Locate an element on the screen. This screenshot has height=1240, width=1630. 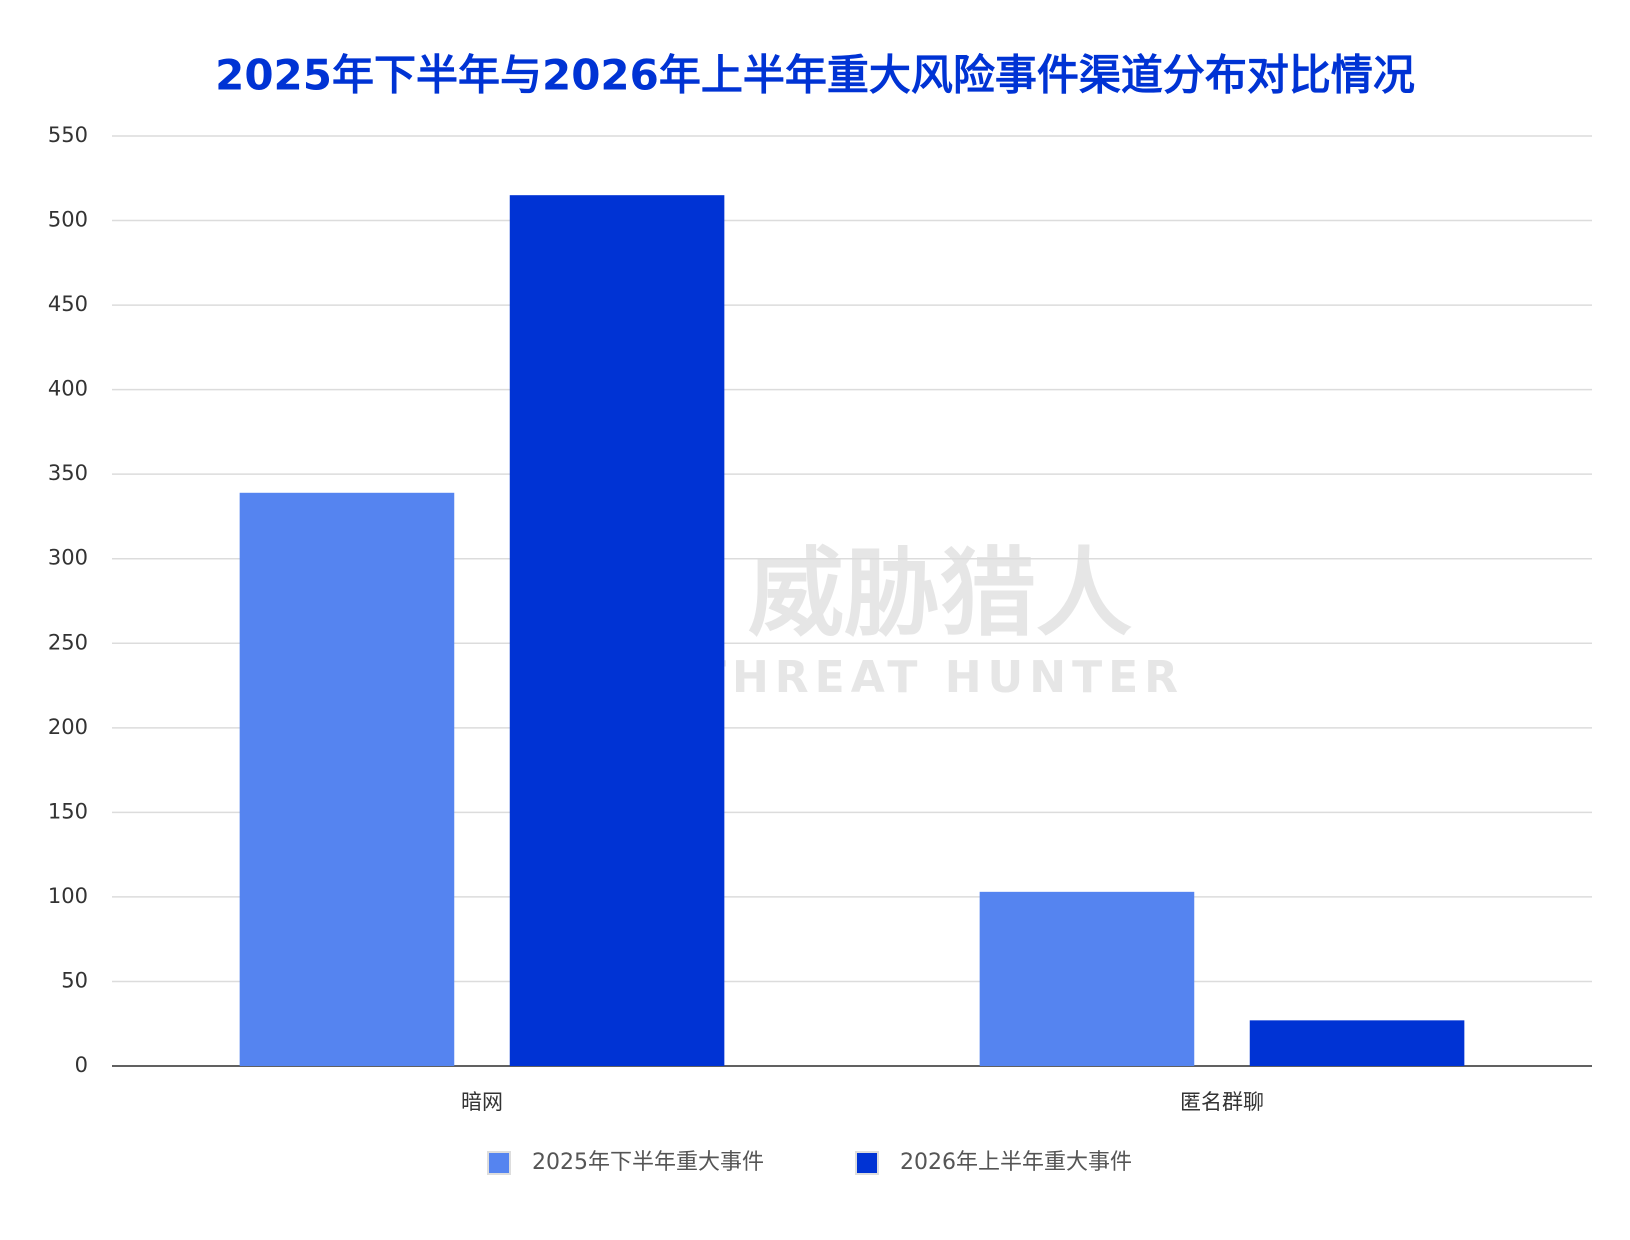
y-tick-label: 450 is located at coordinates (68, 304).